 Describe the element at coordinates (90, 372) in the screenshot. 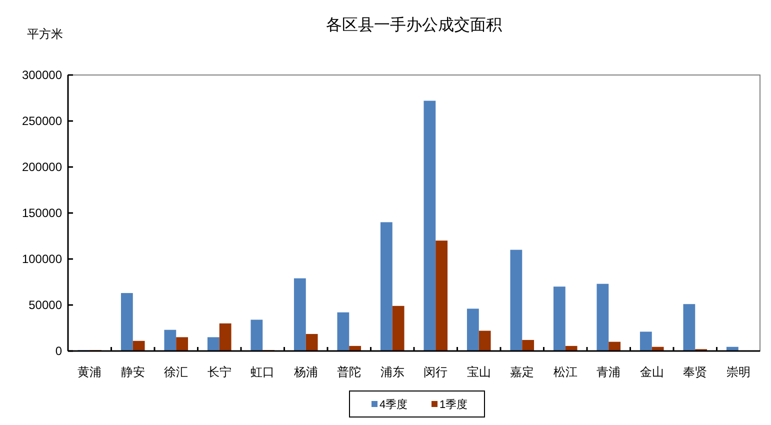

I see `x-tick-label: 黄浦` at that location.